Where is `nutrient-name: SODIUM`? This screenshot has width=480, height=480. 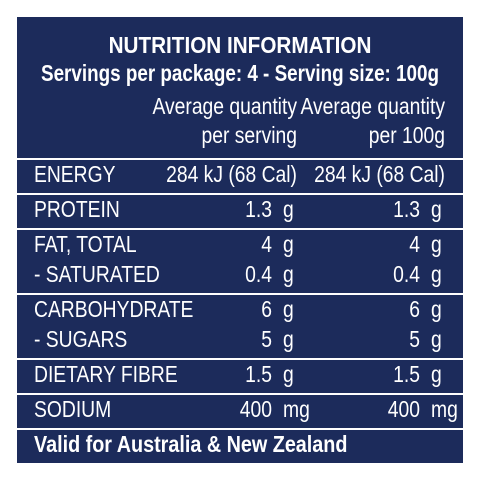
nutrient-name: SODIUM is located at coordinates (72, 410).